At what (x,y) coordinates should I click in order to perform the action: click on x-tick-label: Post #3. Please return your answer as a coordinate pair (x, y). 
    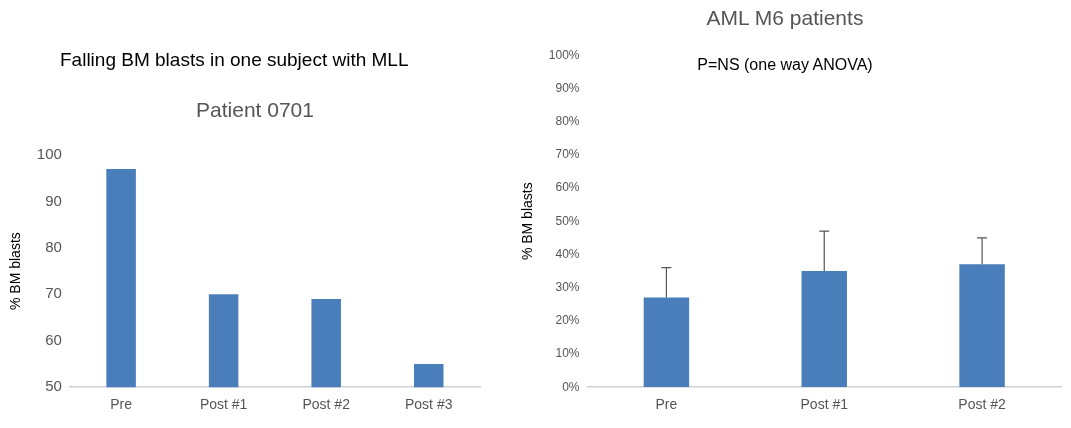
    Looking at the image, I should click on (428, 404).